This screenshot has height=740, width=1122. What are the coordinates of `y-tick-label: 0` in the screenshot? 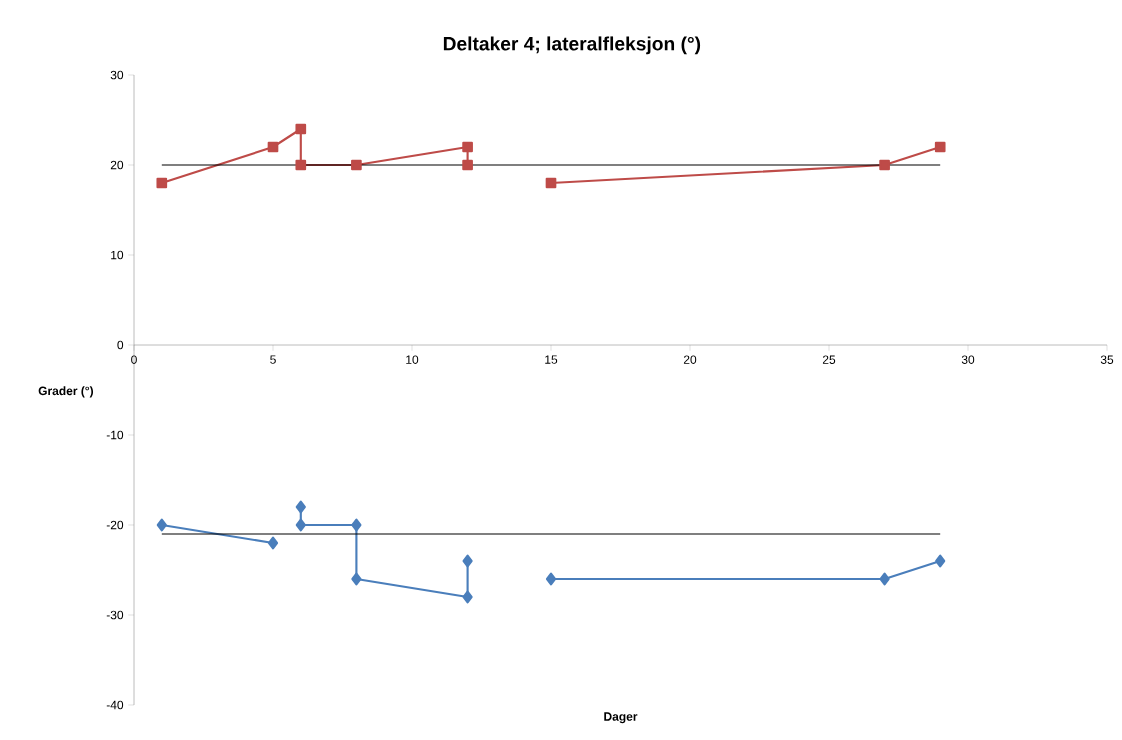 It's located at (120, 345).